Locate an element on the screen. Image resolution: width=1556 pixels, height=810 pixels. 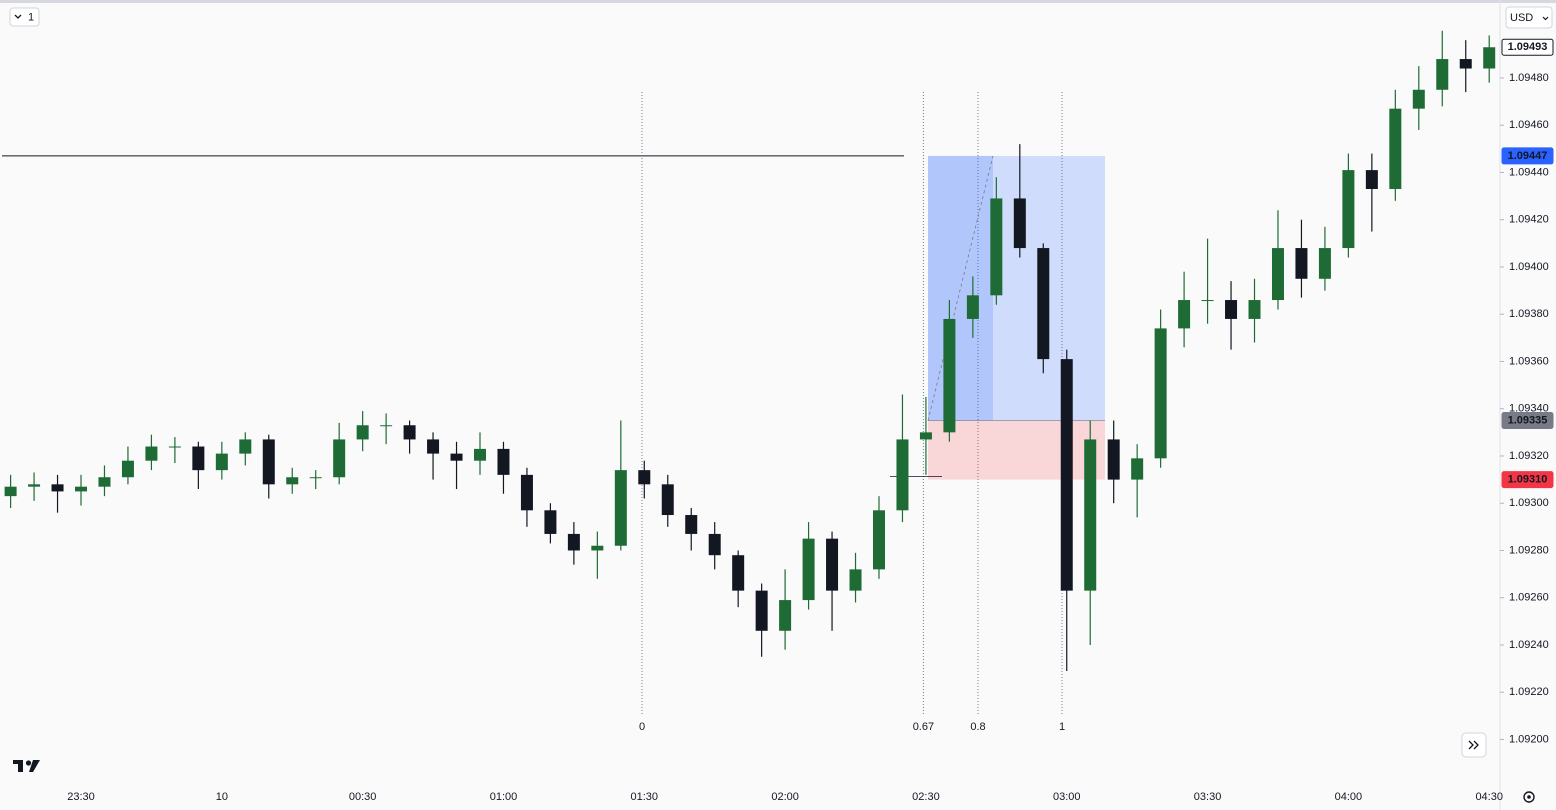
y-tick-label: 1.09460 is located at coordinates (1529, 125).